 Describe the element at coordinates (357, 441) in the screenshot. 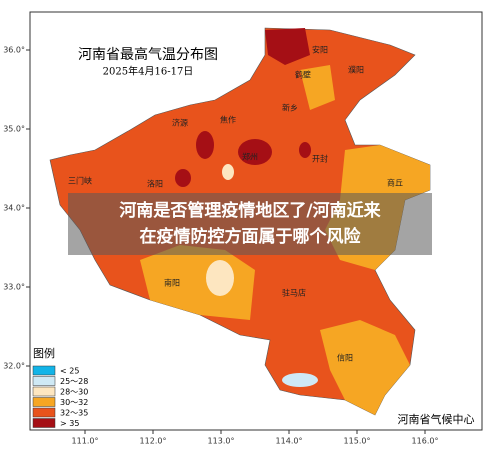

I see `lon-tick-label: 115.0°` at that location.